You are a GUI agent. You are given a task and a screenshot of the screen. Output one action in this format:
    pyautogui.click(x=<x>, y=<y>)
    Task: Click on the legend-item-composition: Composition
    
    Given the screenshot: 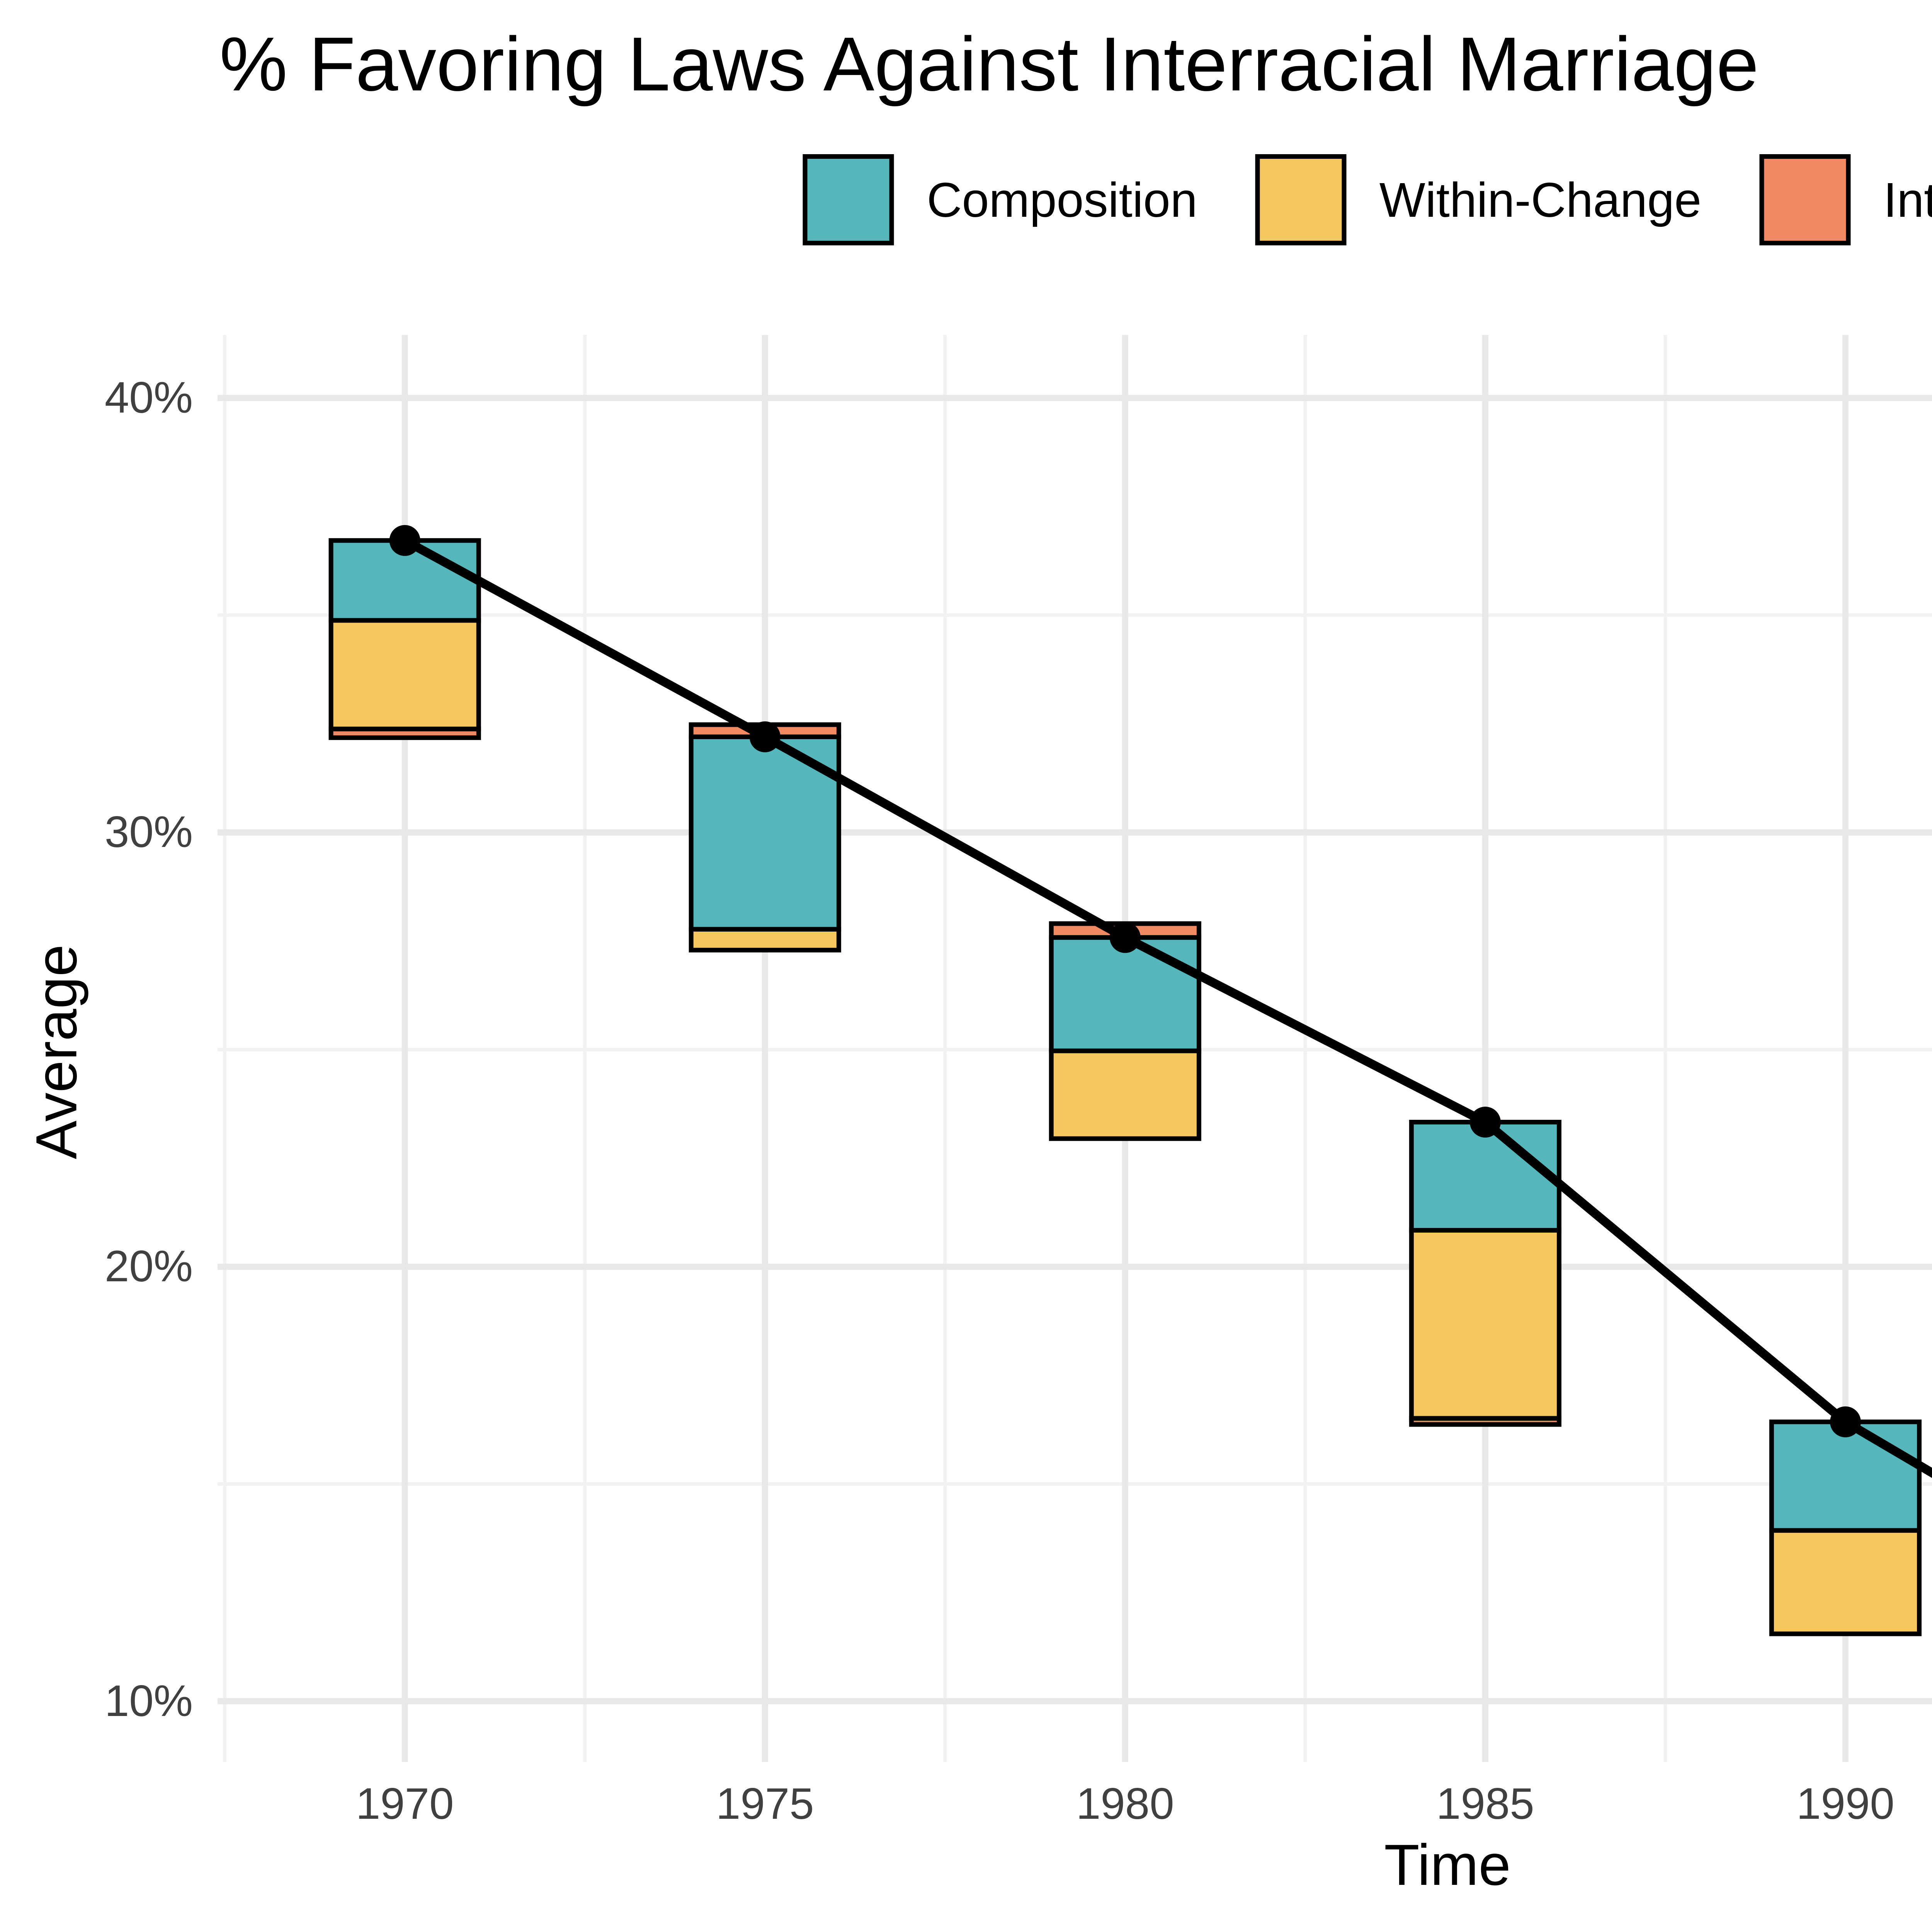 What is the action you would take?
    pyautogui.click(x=1000, y=200)
    